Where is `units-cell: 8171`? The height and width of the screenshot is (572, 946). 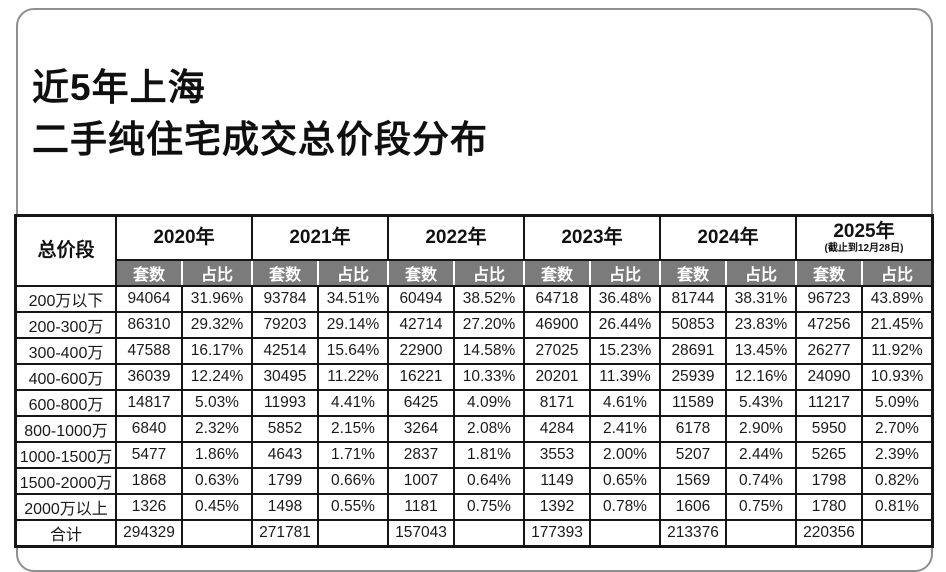 units-cell: 8171 is located at coordinates (557, 403).